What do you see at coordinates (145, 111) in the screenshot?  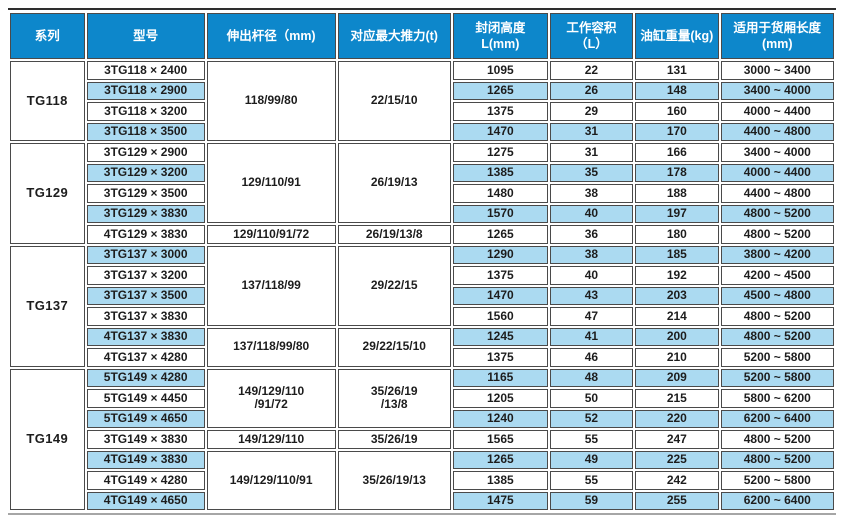 I see `model-cell: 3TG118 × 3200` at bounding box center [145, 111].